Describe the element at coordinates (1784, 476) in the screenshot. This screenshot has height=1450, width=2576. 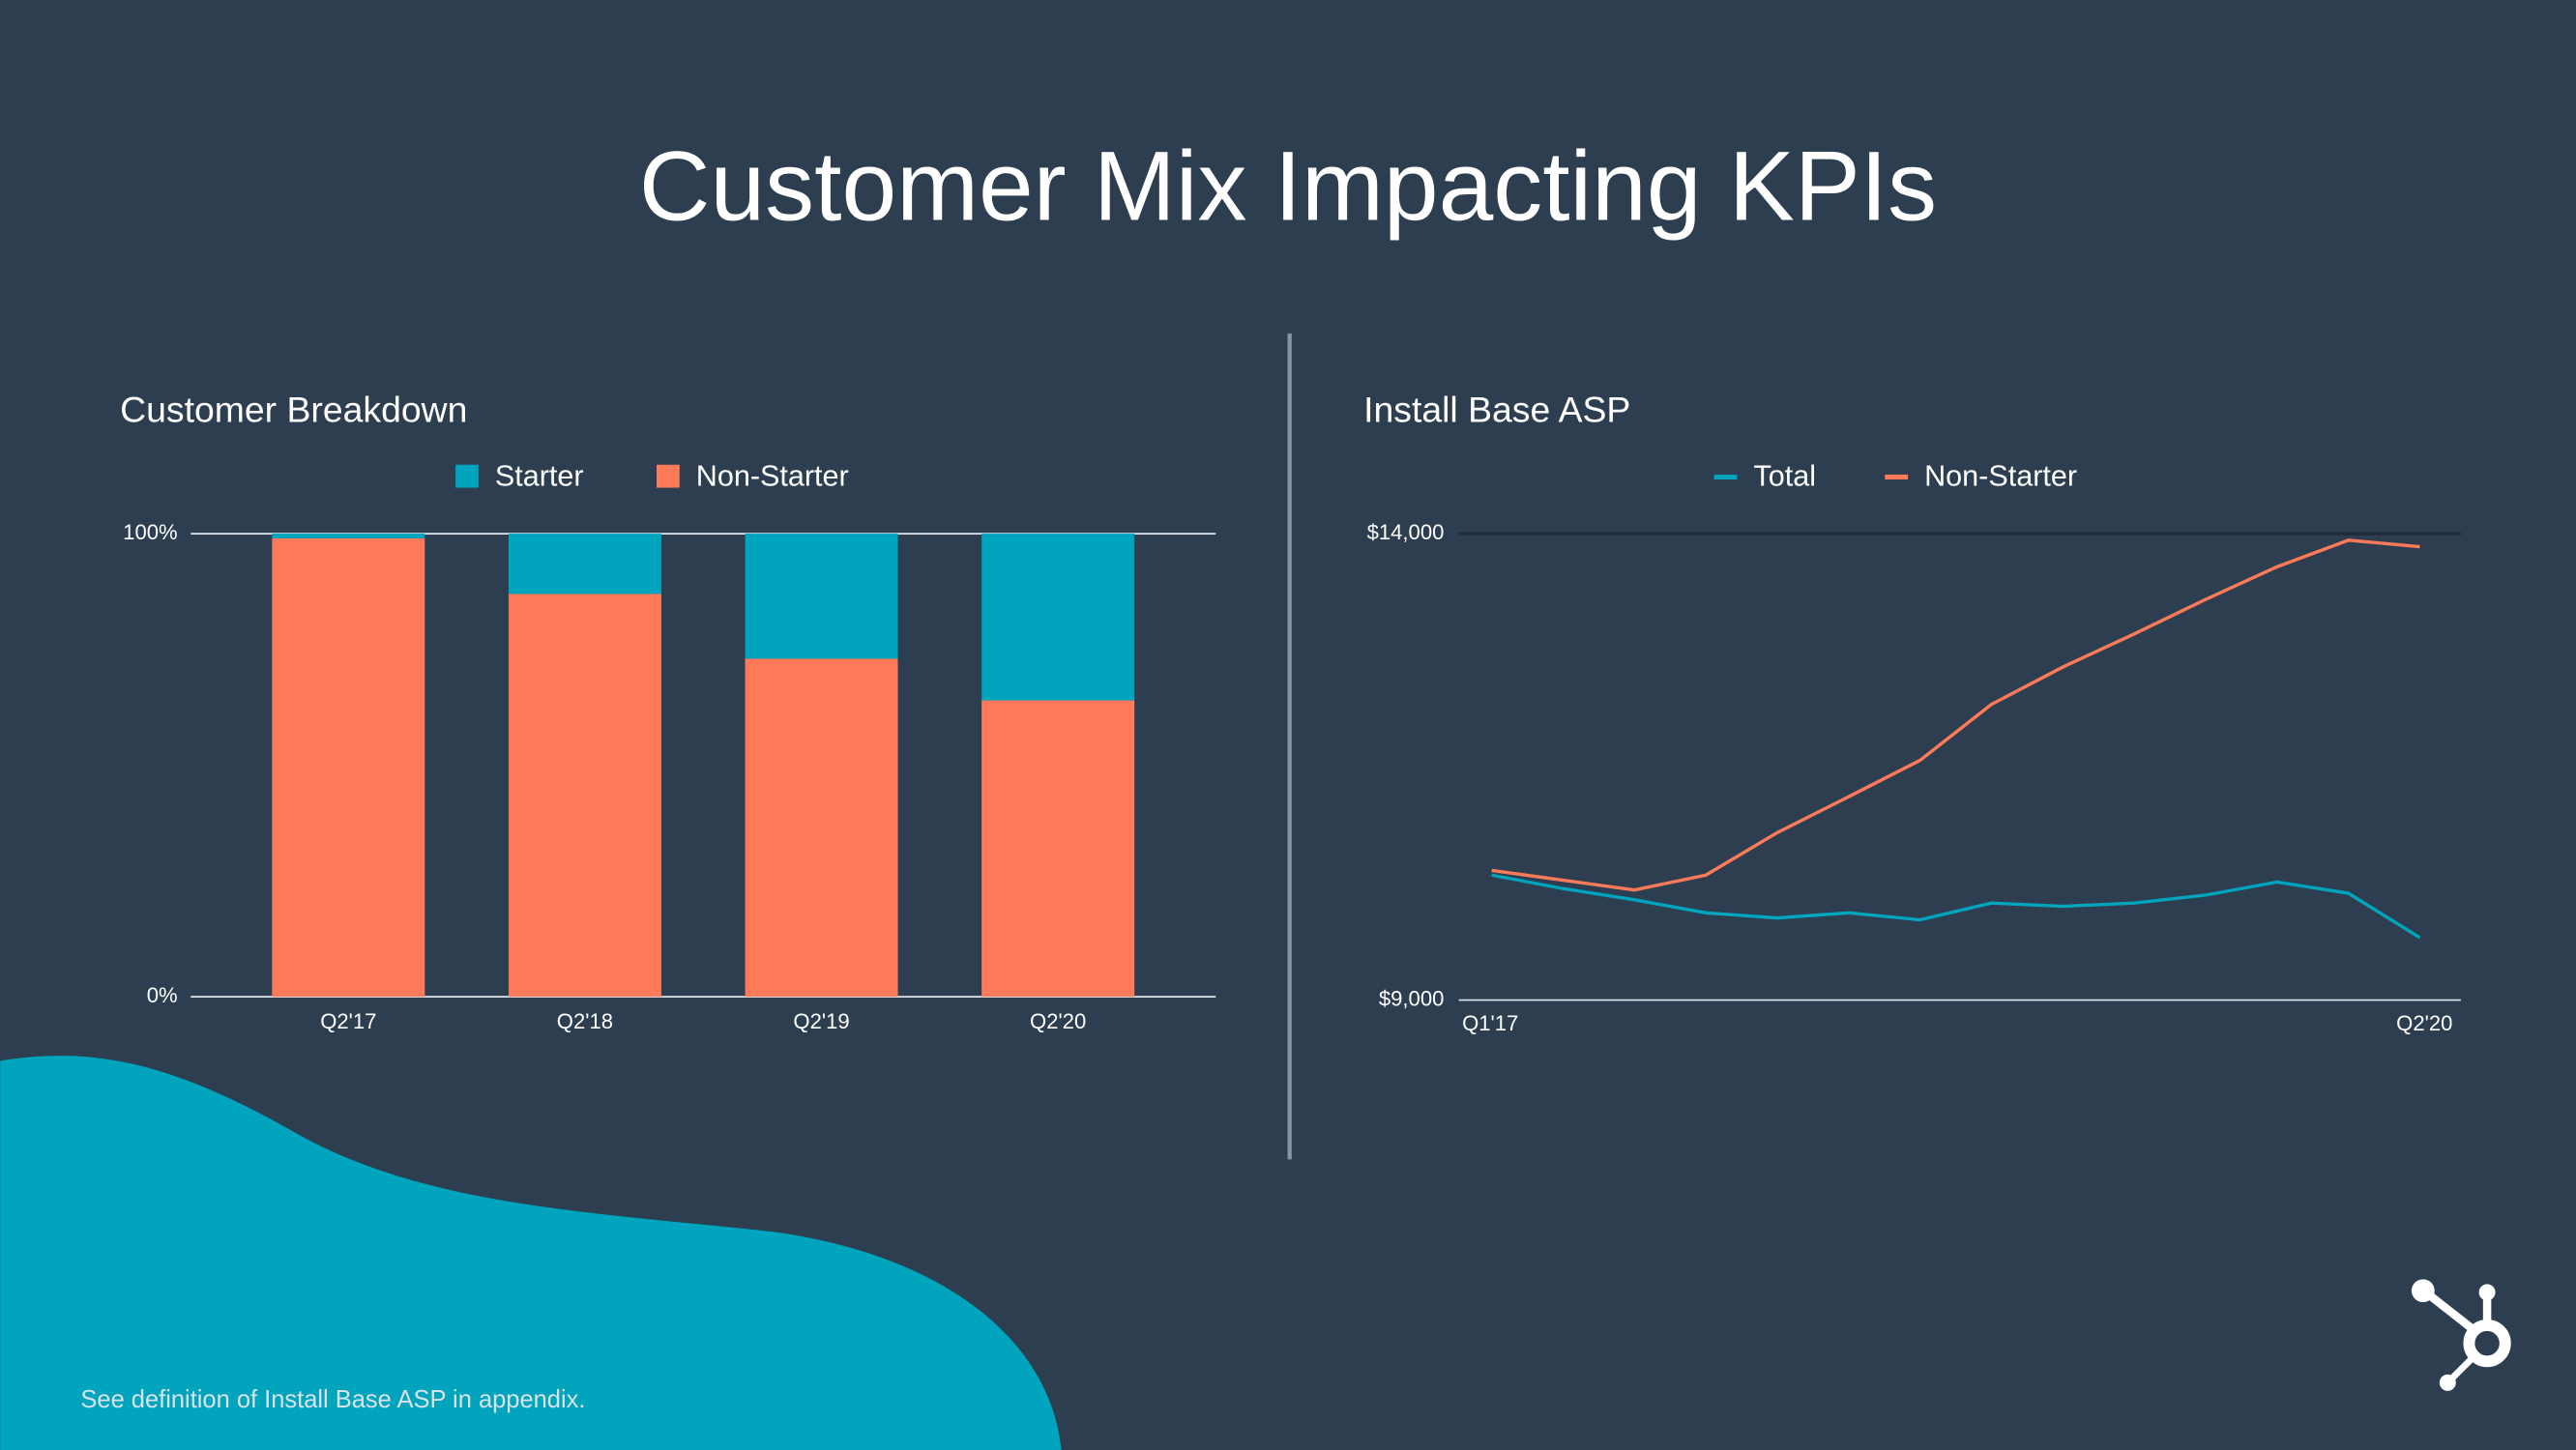
I see `legend-label: Total` at that location.